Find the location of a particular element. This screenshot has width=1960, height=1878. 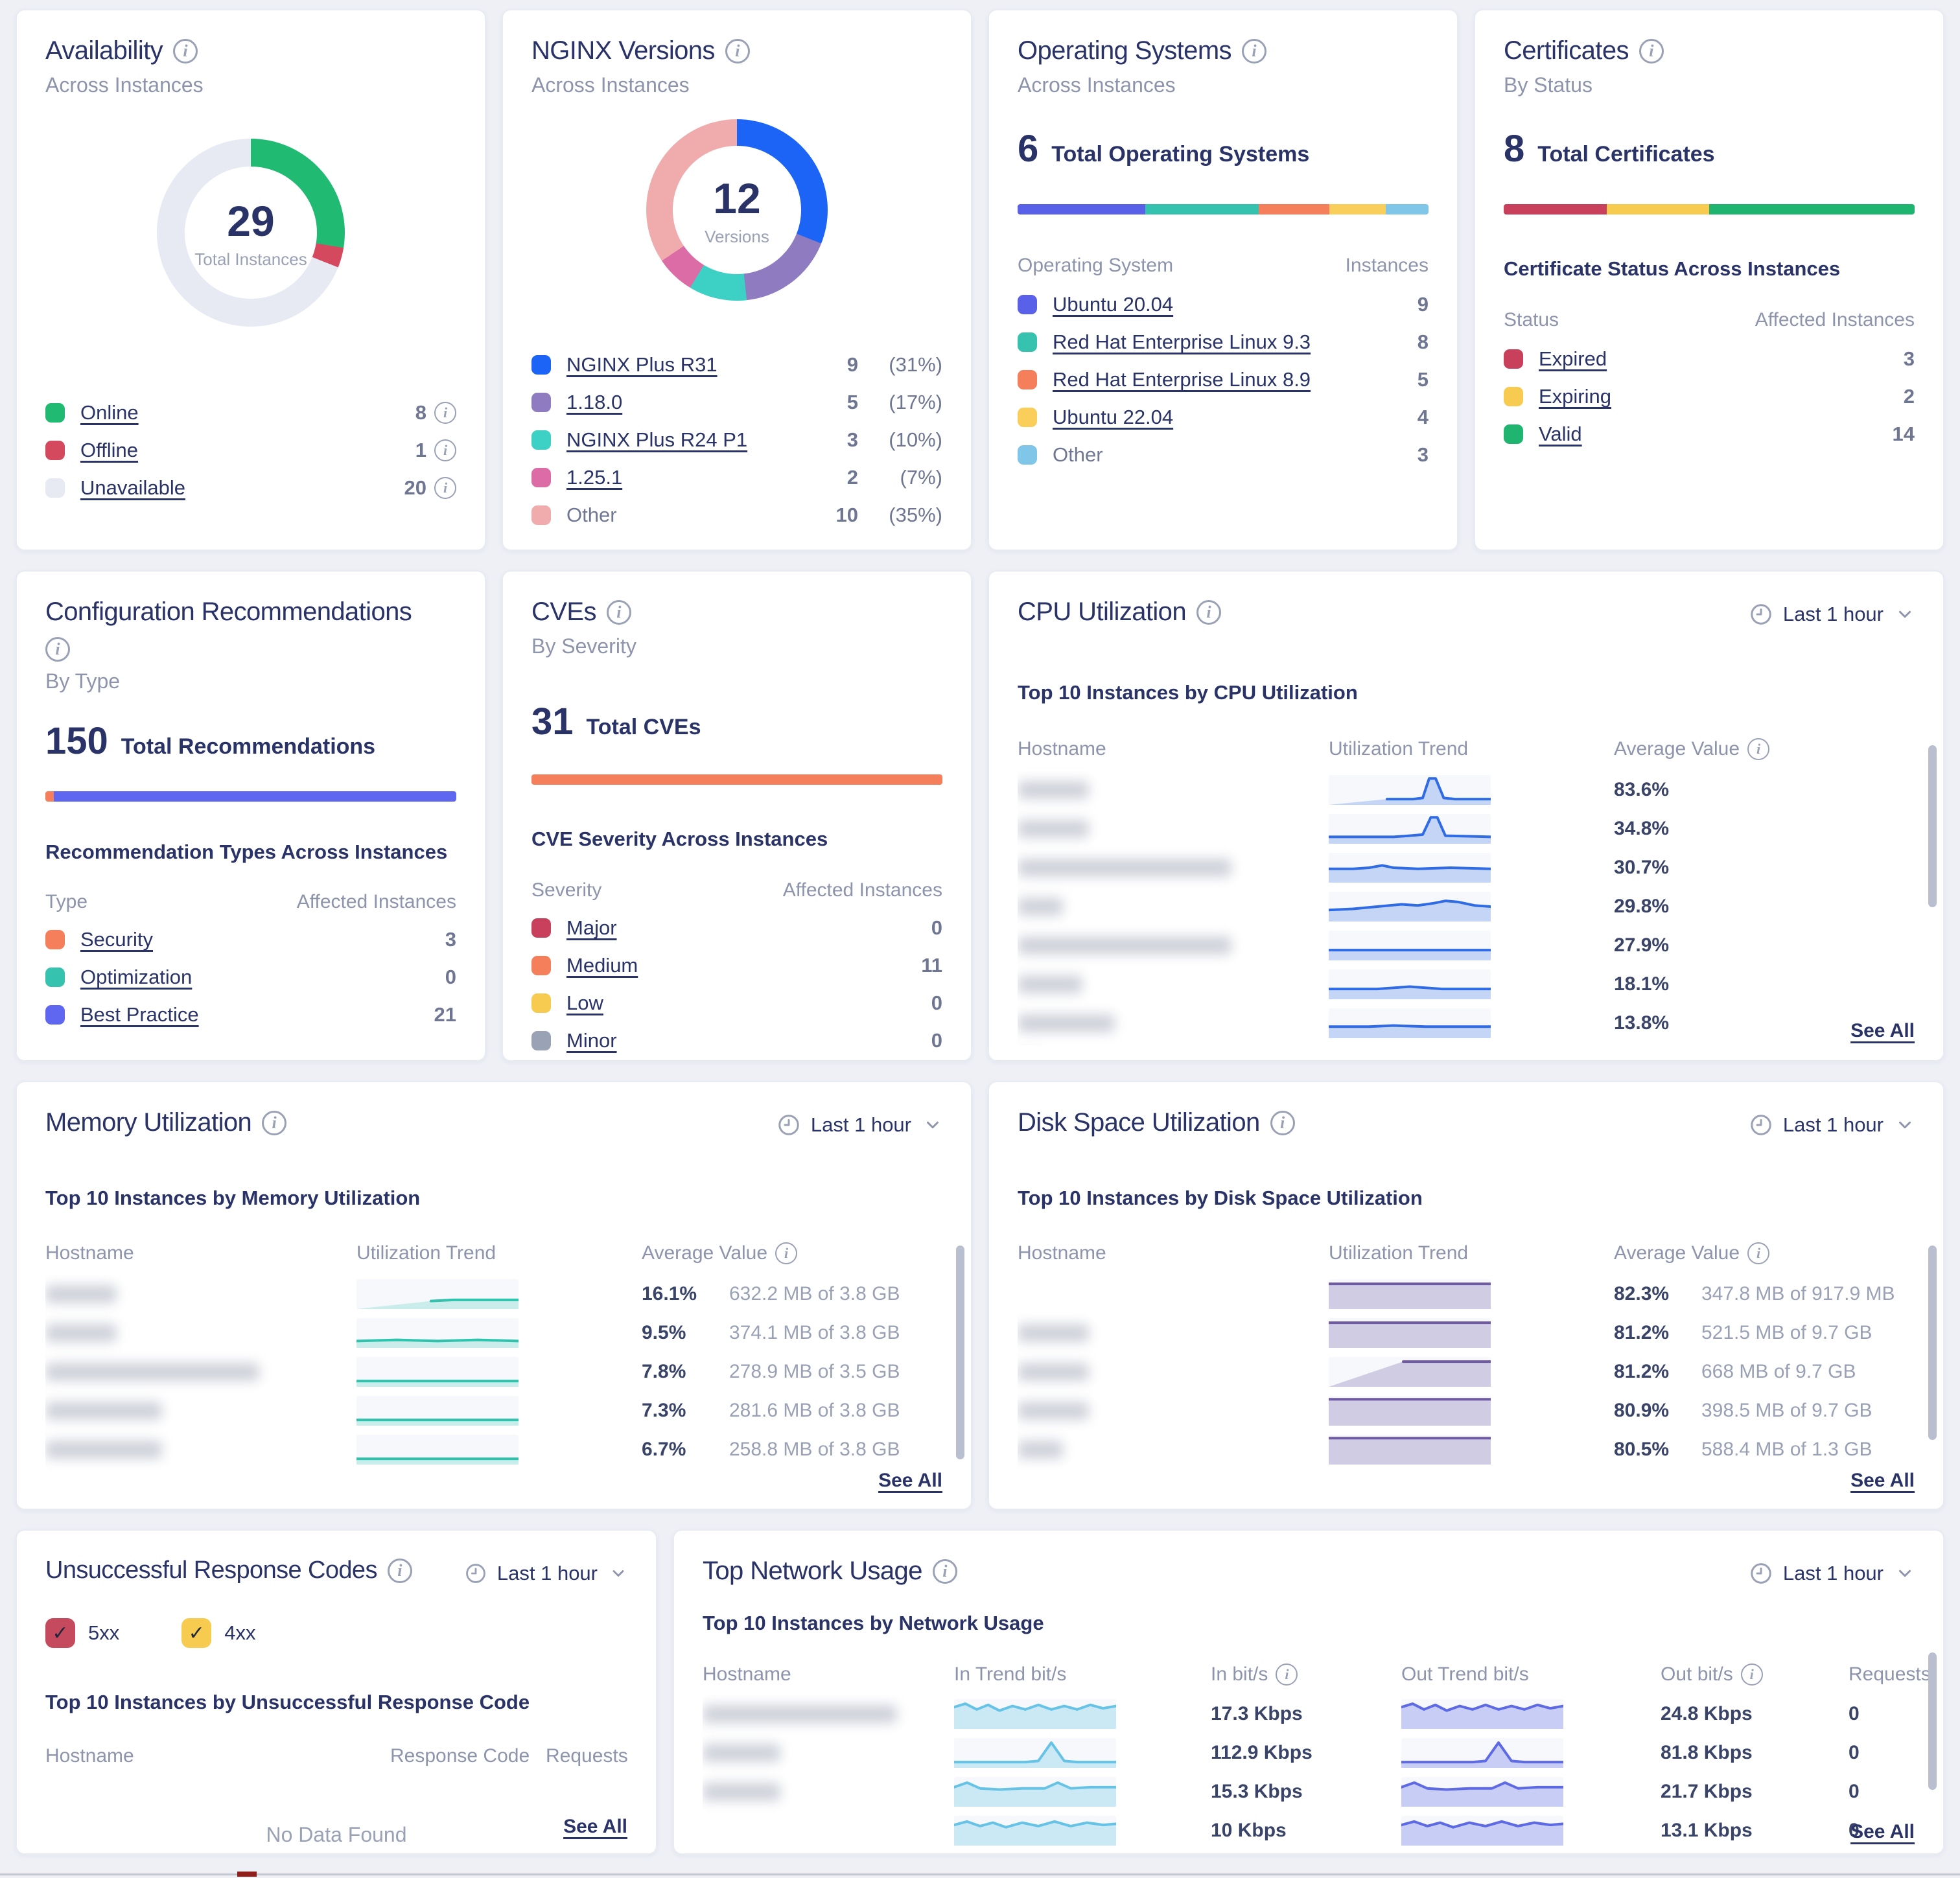

legend-row: NGINX Plus R24 P1 3 (10%) is located at coordinates (736, 440).